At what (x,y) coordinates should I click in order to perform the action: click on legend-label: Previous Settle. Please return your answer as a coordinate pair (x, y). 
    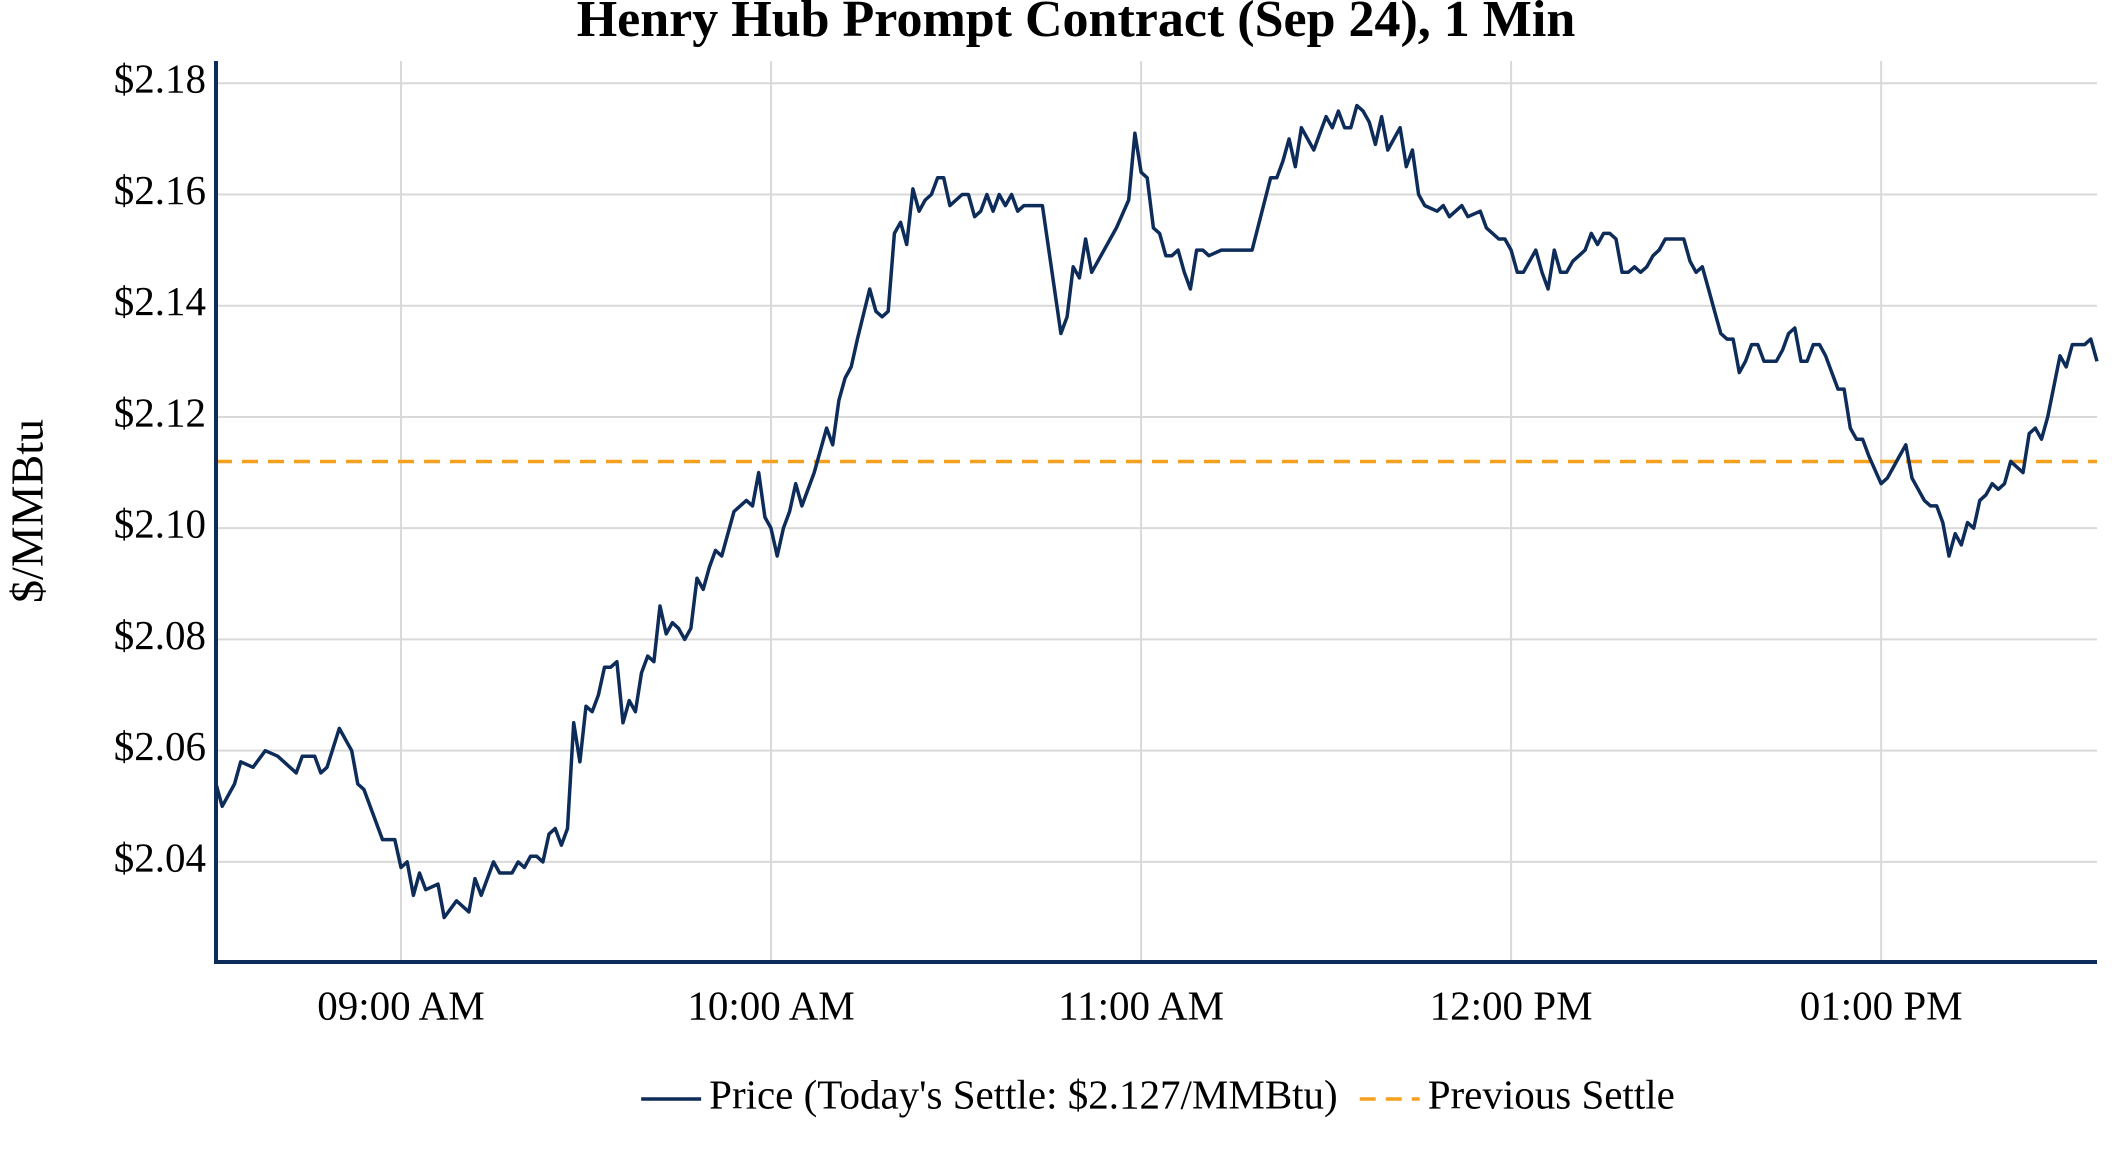
    Looking at the image, I should click on (1551, 1094).